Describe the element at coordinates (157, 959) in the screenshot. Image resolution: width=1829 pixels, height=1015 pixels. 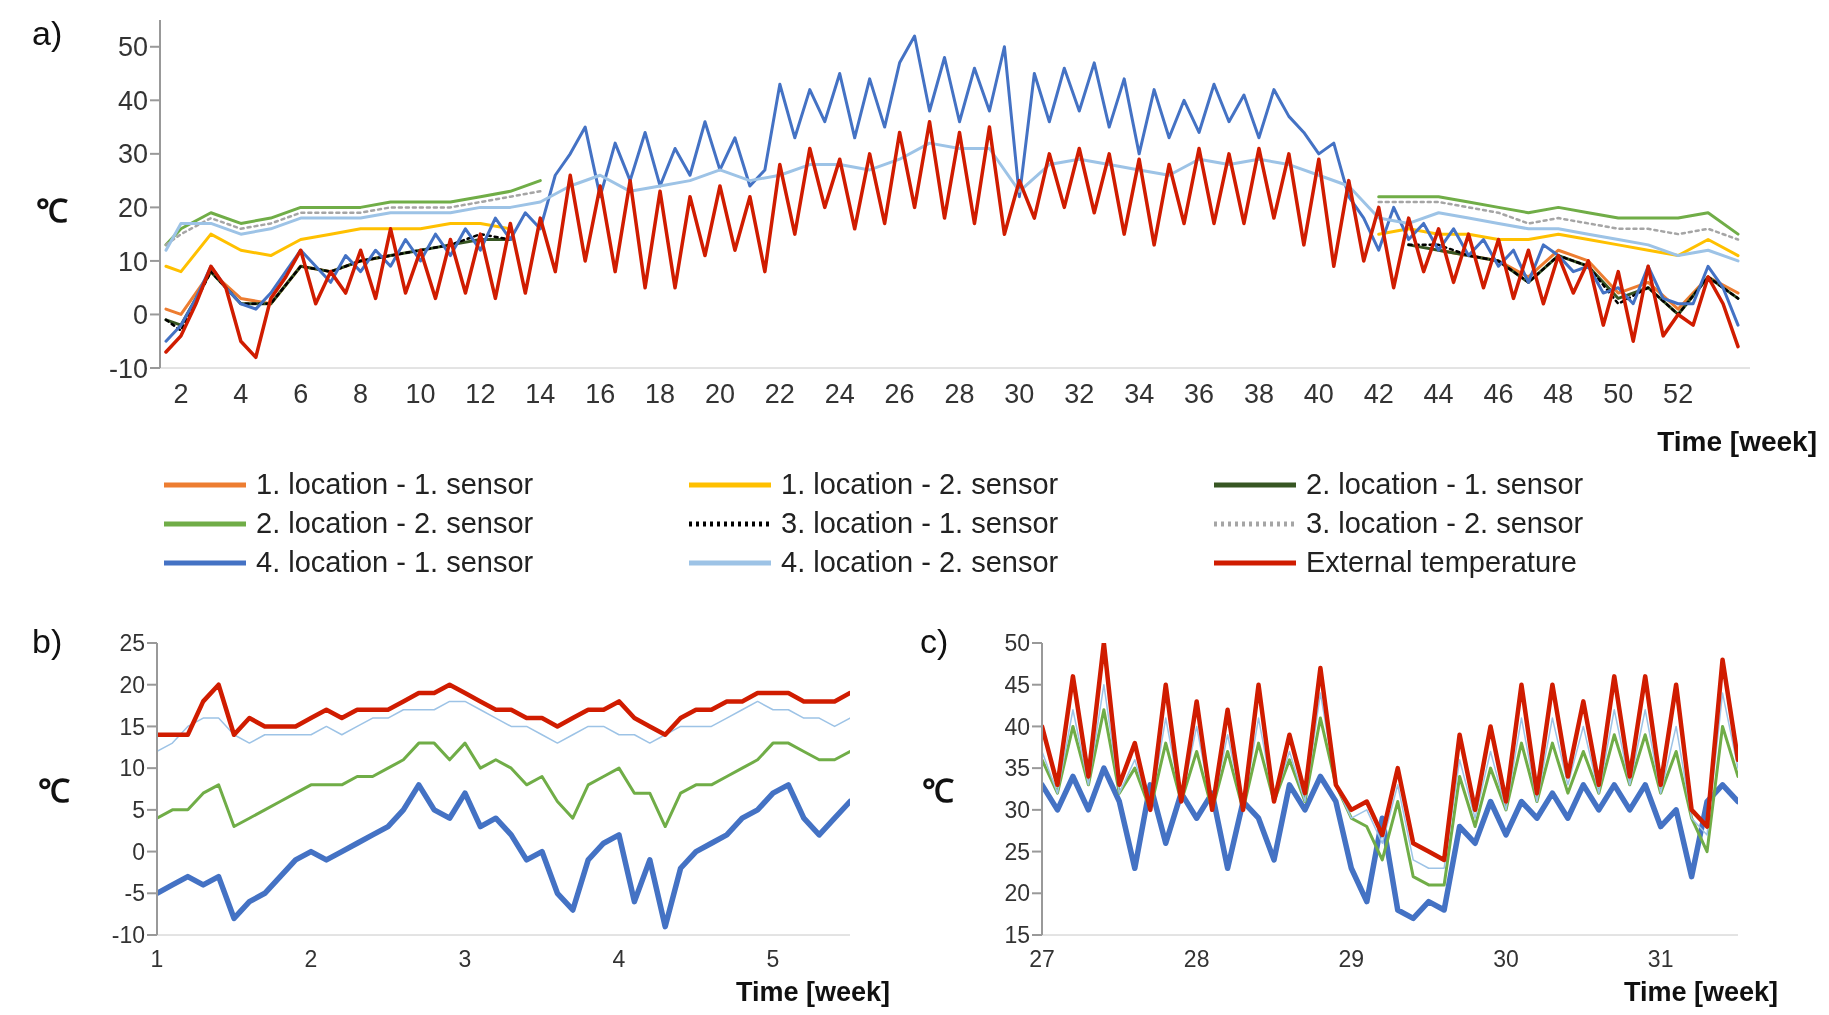
I see `x-tick-label: 1` at that location.